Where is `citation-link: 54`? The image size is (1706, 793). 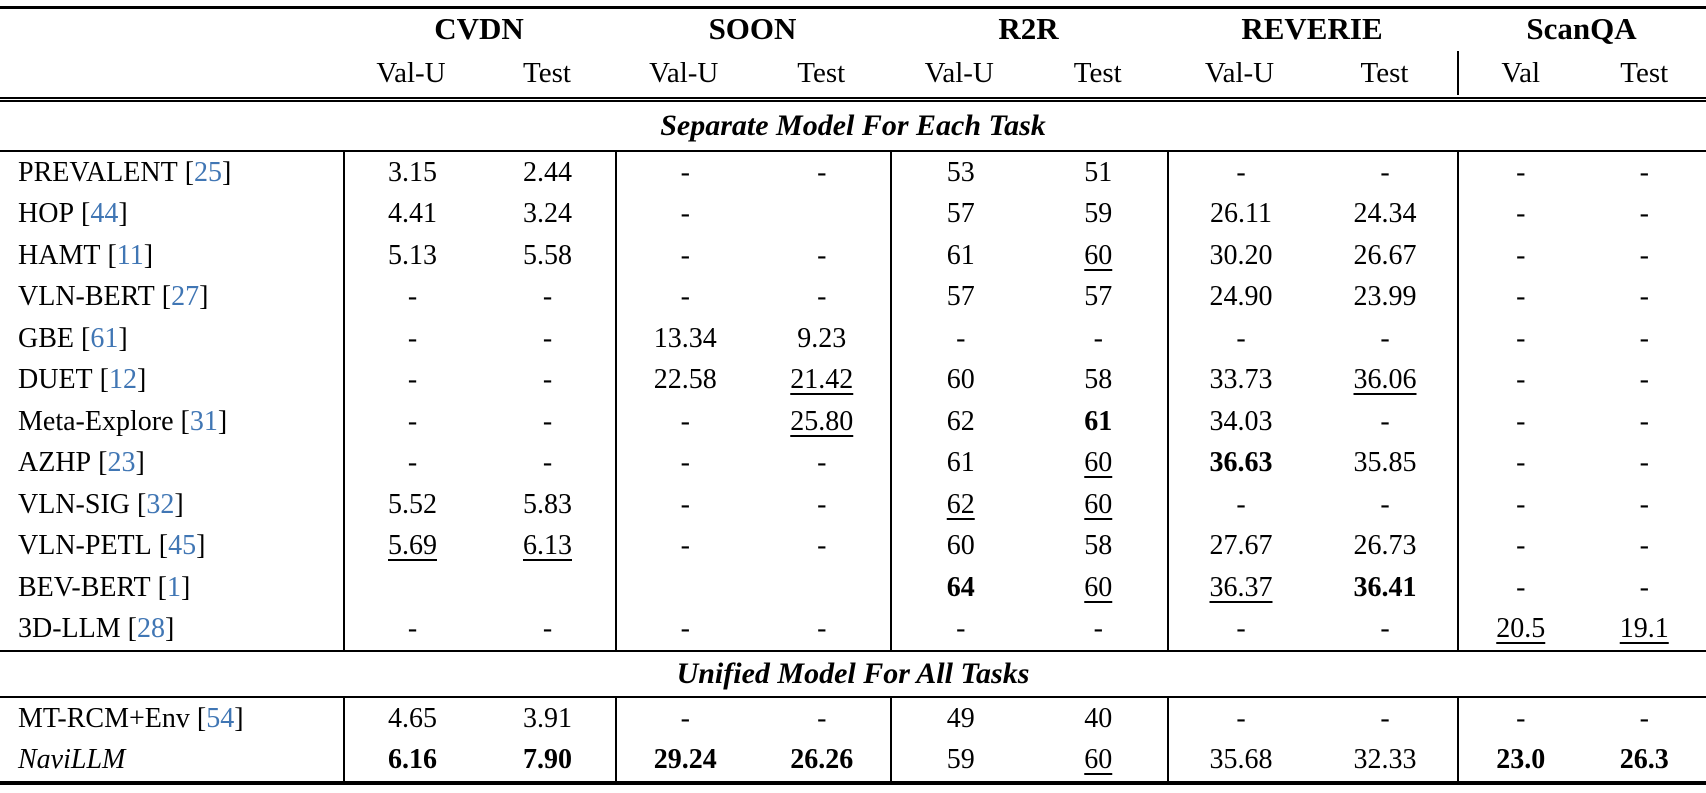 citation-link: 54 is located at coordinates (220, 718).